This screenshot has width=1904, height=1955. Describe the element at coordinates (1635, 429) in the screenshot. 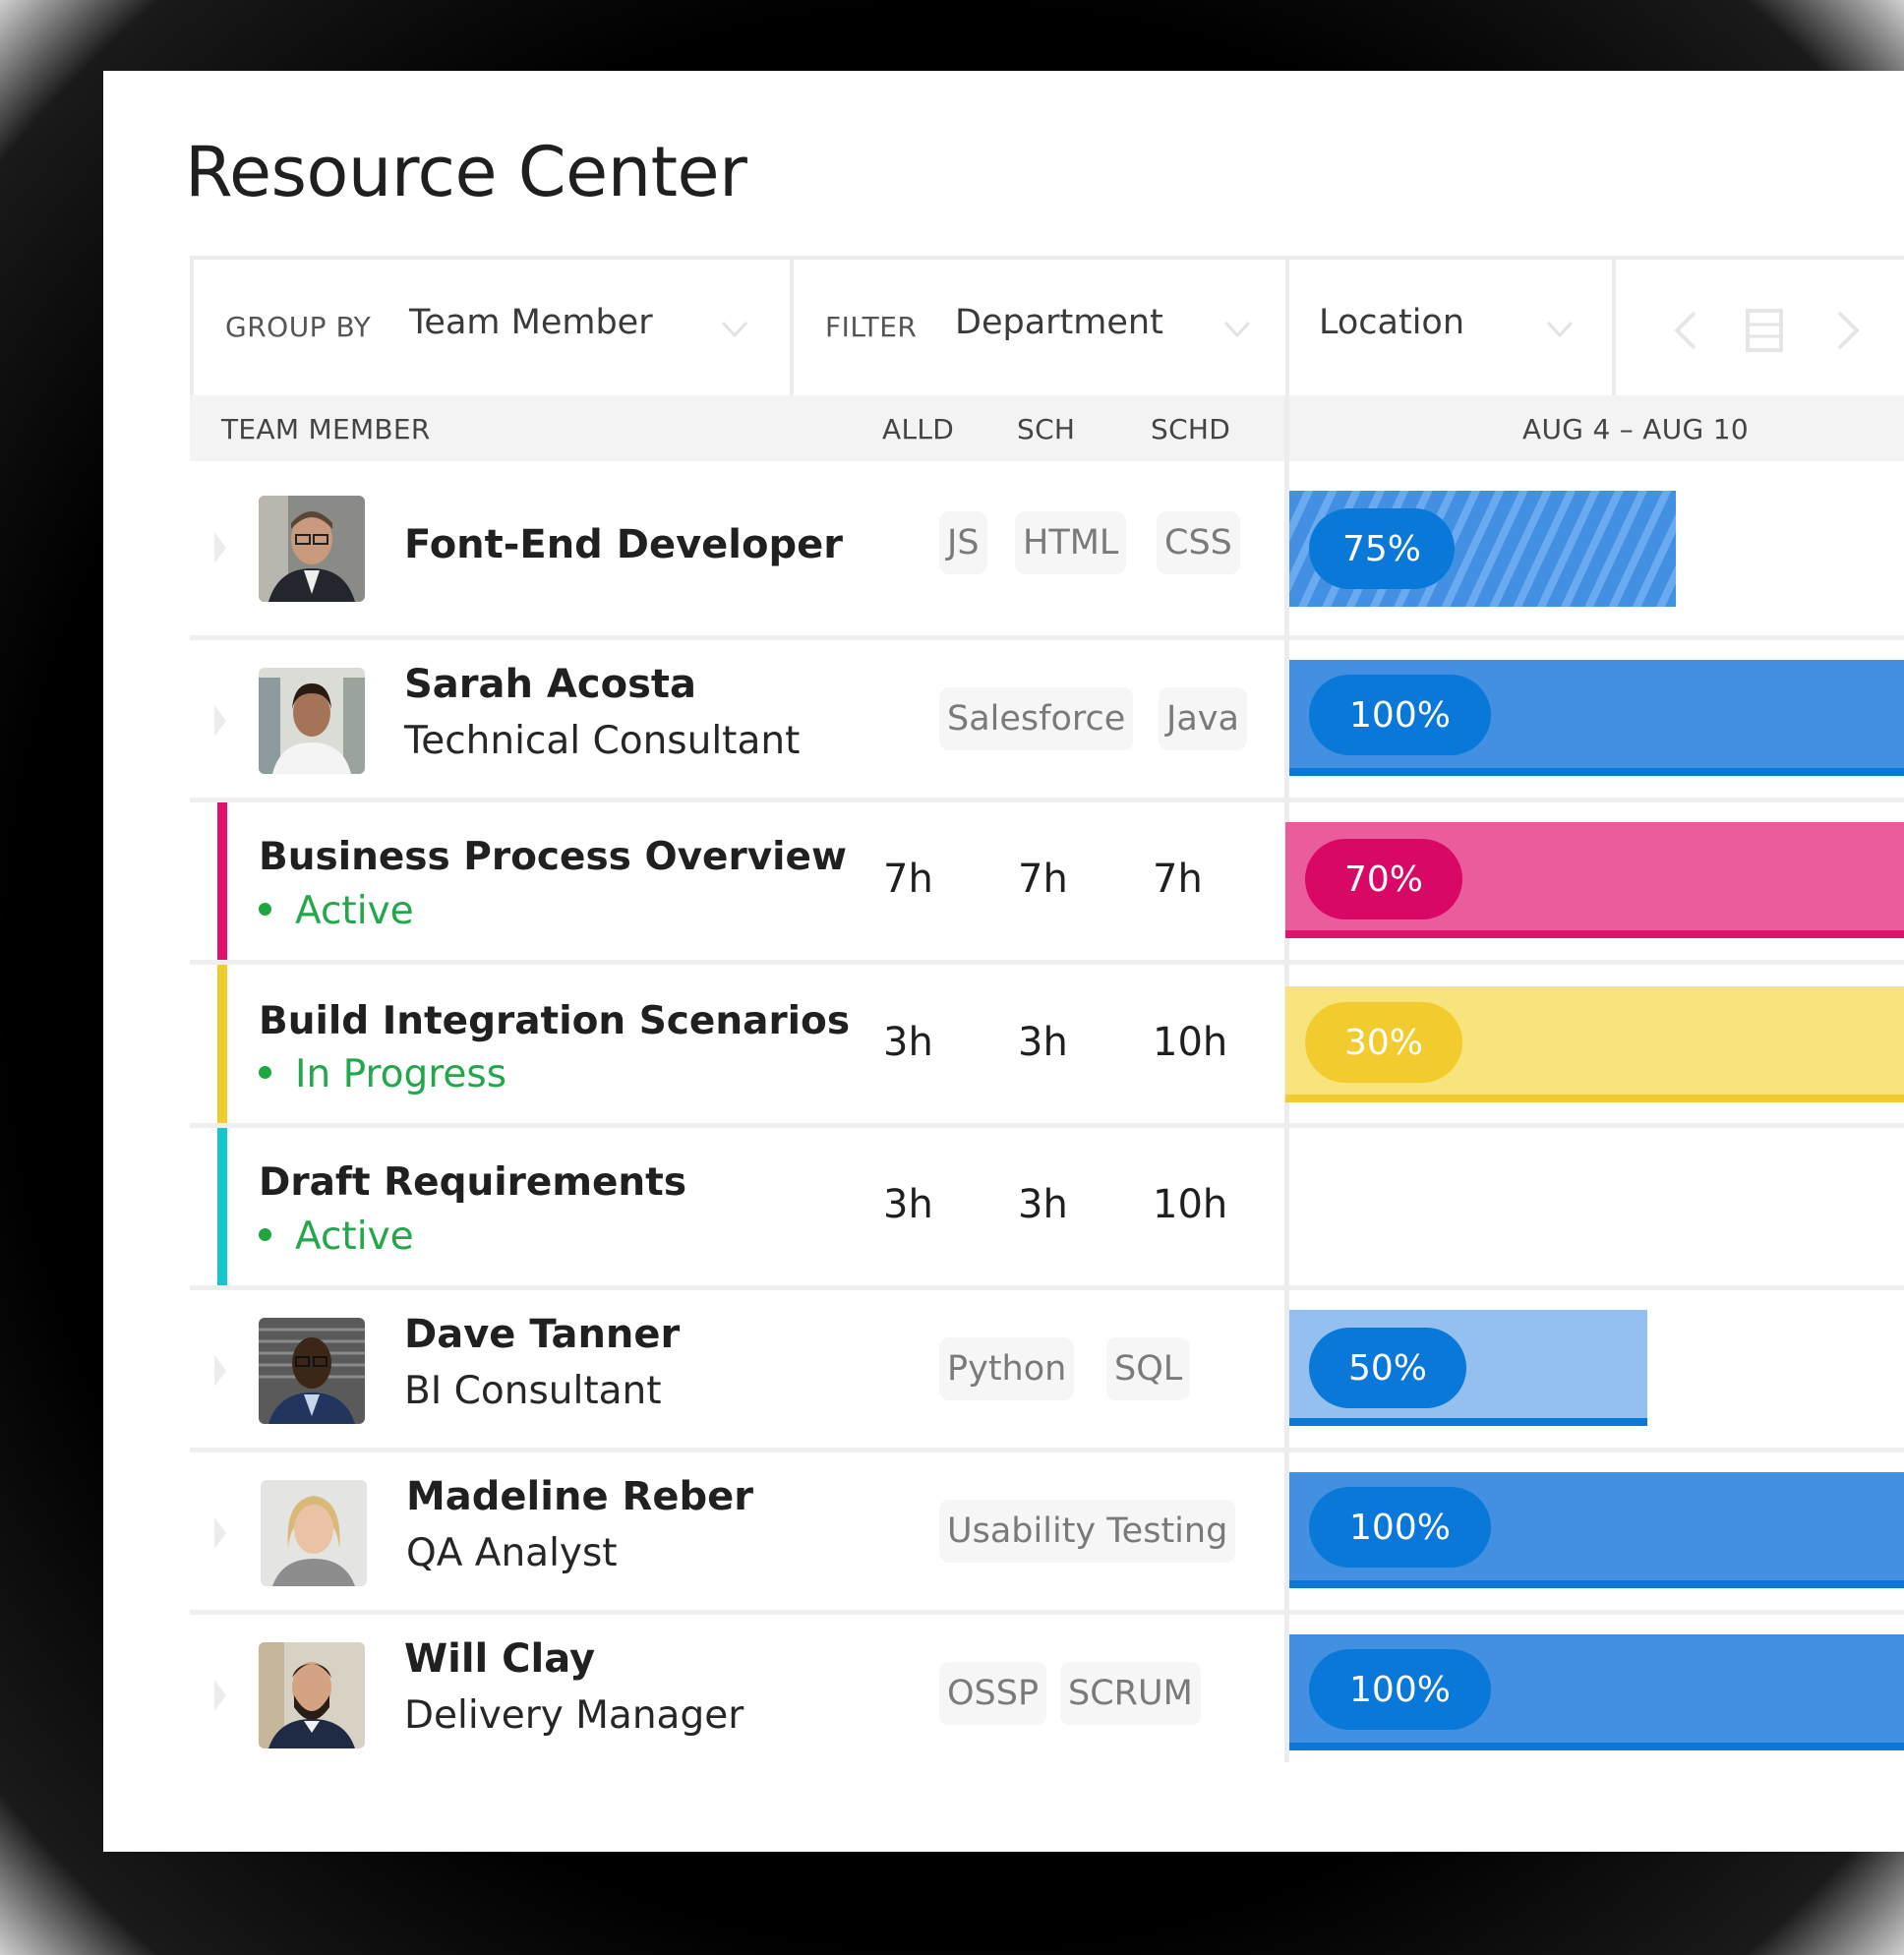

I see `date-range-label: AUG 4 – AUG 10` at that location.